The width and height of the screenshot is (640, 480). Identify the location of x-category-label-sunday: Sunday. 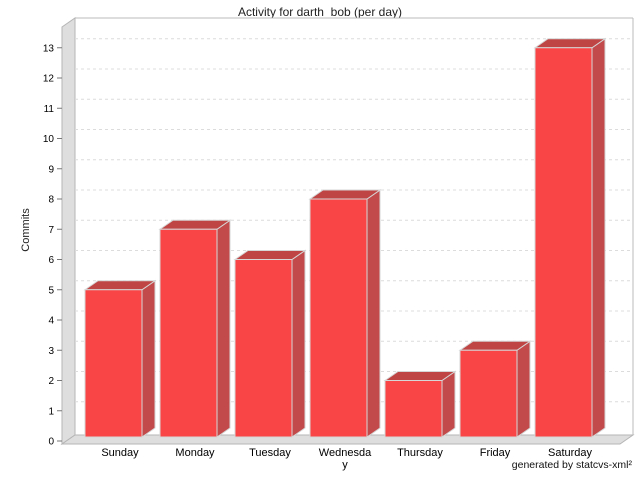
(120, 453).